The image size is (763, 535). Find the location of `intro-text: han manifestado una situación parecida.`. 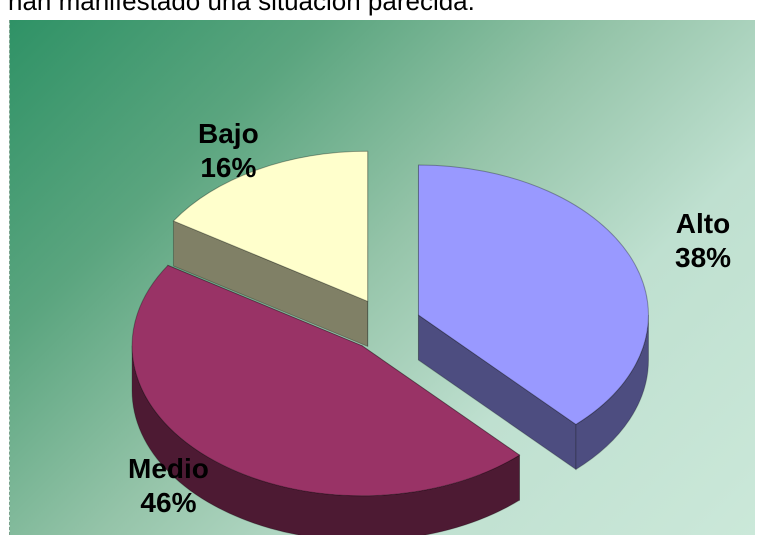

intro-text: han manifestado una situación parecida. is located at coordinates (241, 8).